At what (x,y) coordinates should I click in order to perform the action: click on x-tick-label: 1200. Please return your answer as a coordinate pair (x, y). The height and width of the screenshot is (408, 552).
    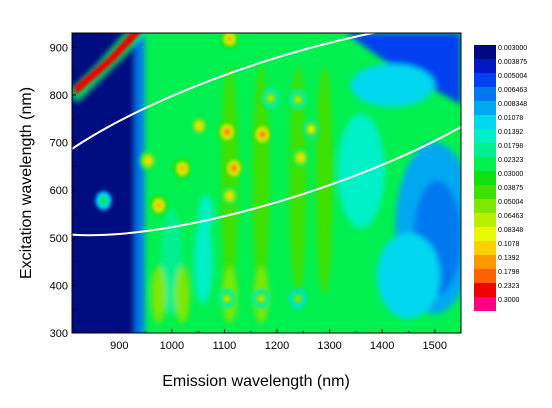
    Looking at the image, I should click on (277, 346).